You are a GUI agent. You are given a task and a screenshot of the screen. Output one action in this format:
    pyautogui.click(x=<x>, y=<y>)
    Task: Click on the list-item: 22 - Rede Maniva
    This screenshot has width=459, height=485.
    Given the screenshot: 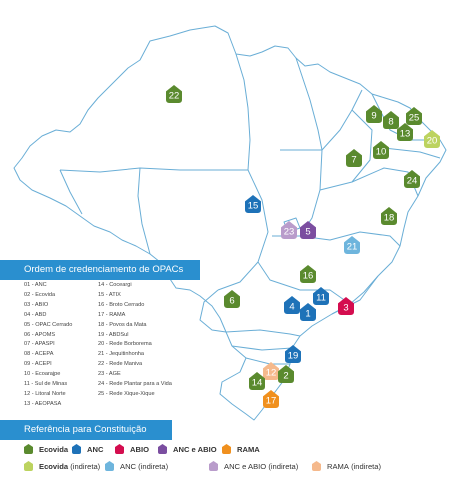 What is the action you would take?
    pyautogui.click(x=120, y=364)
    